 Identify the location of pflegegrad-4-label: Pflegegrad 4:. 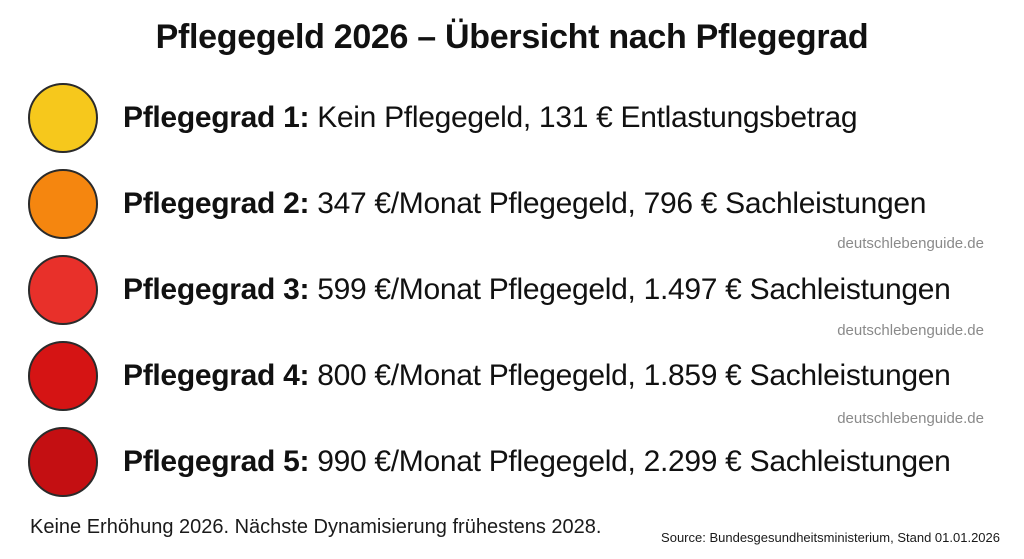
(216, 375).